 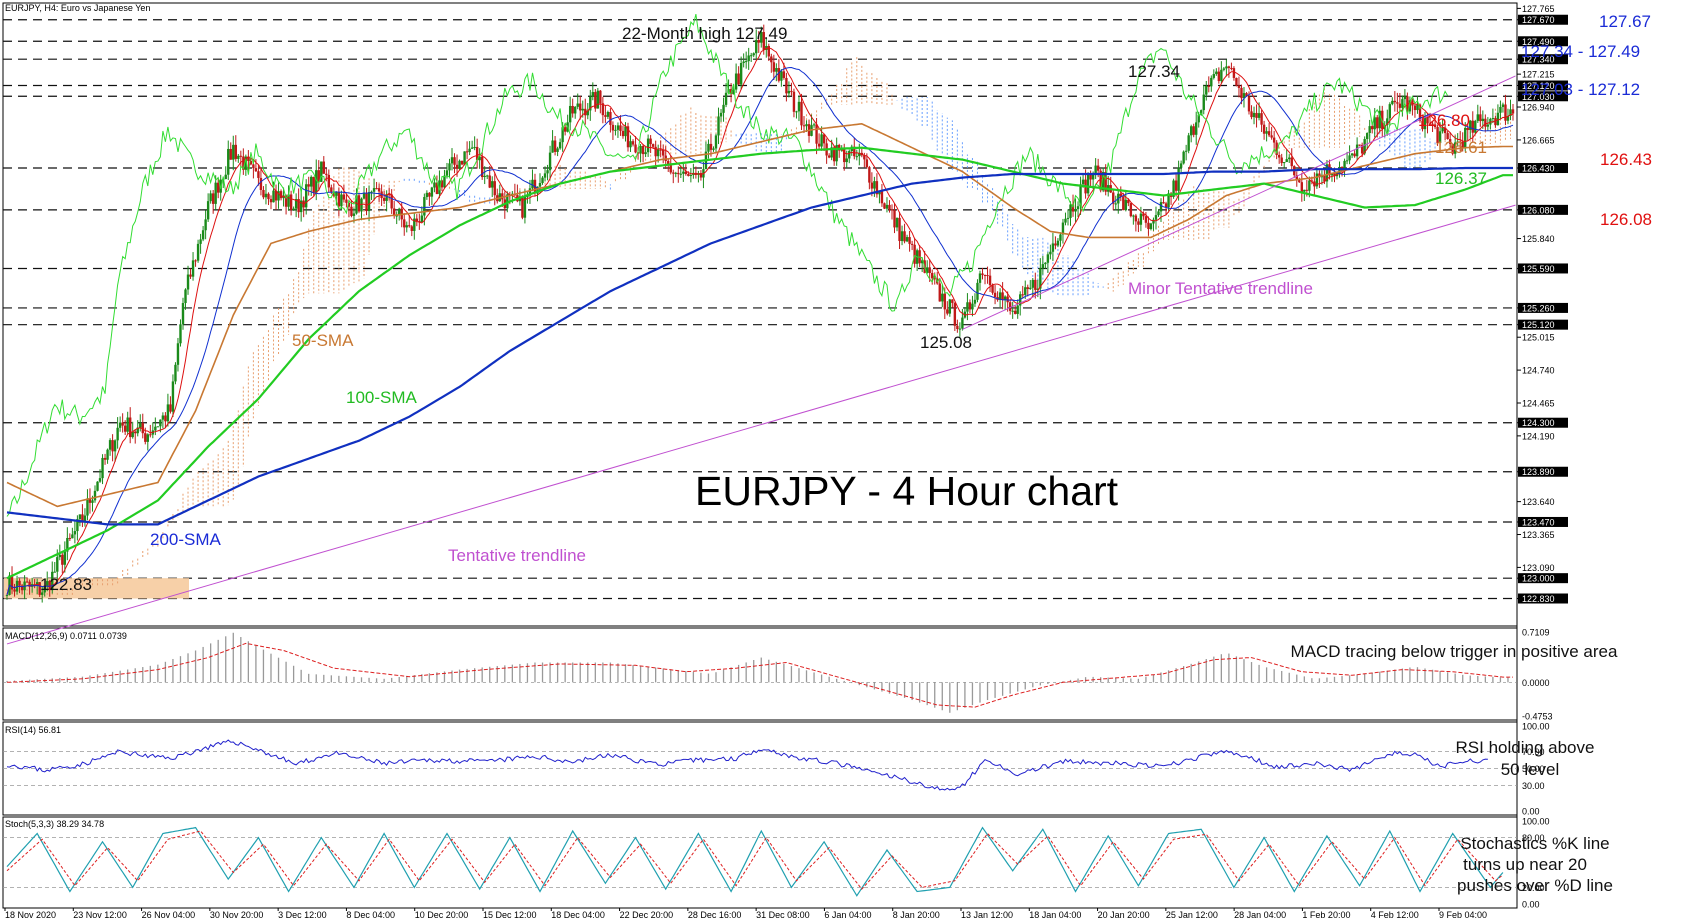 I want to click on price-level-box, so click(x=1543, y=85).